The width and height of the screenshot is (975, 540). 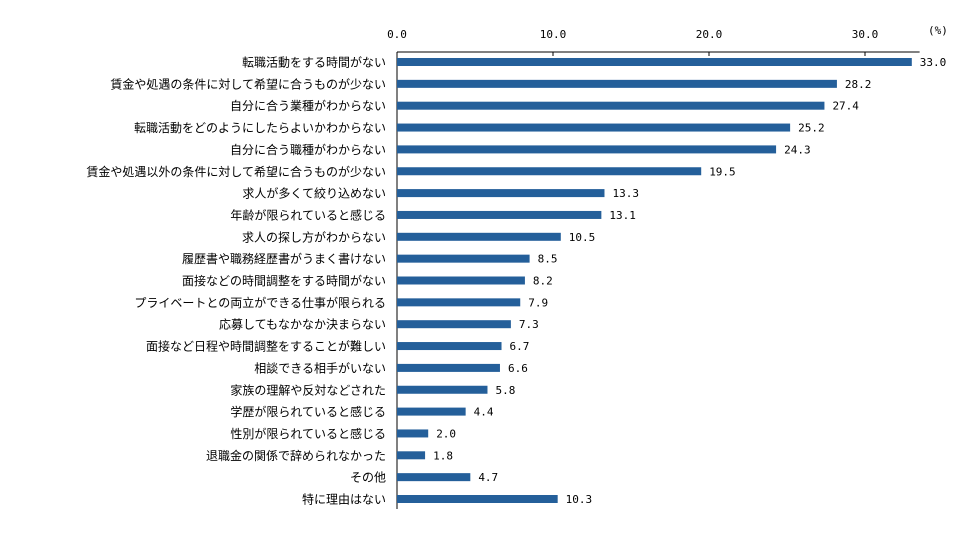 What do you see at coordinates (397, 34) in the screenshot?
I see `x-tick-label: 0.0` at bounding box center [397, 34].